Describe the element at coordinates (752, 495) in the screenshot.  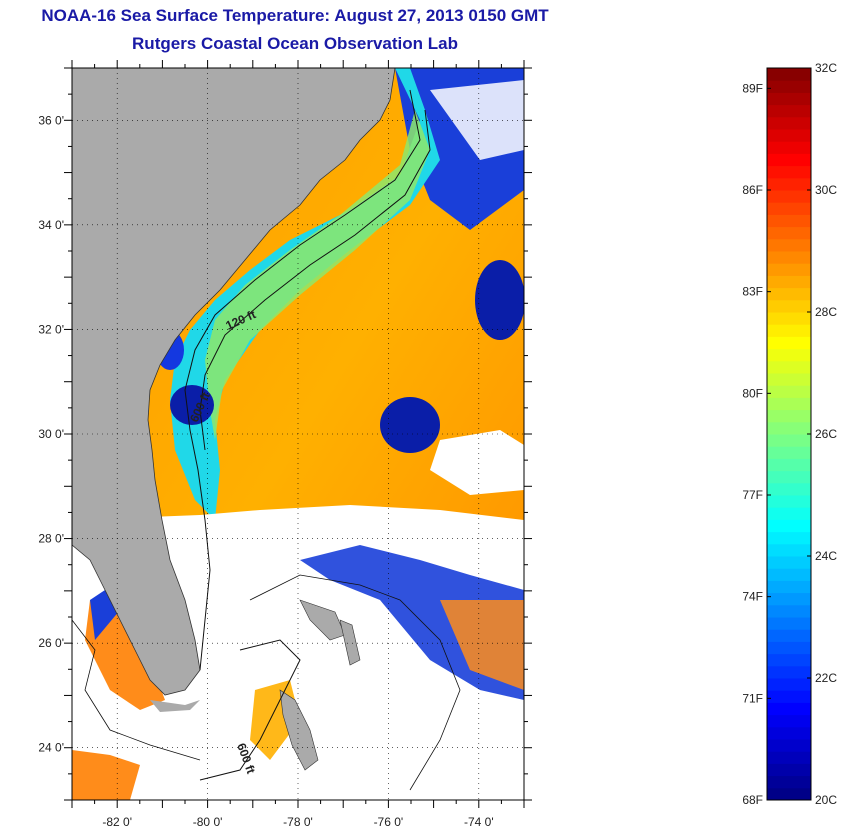
I see `fahrenheit-label: 77F` at that location.